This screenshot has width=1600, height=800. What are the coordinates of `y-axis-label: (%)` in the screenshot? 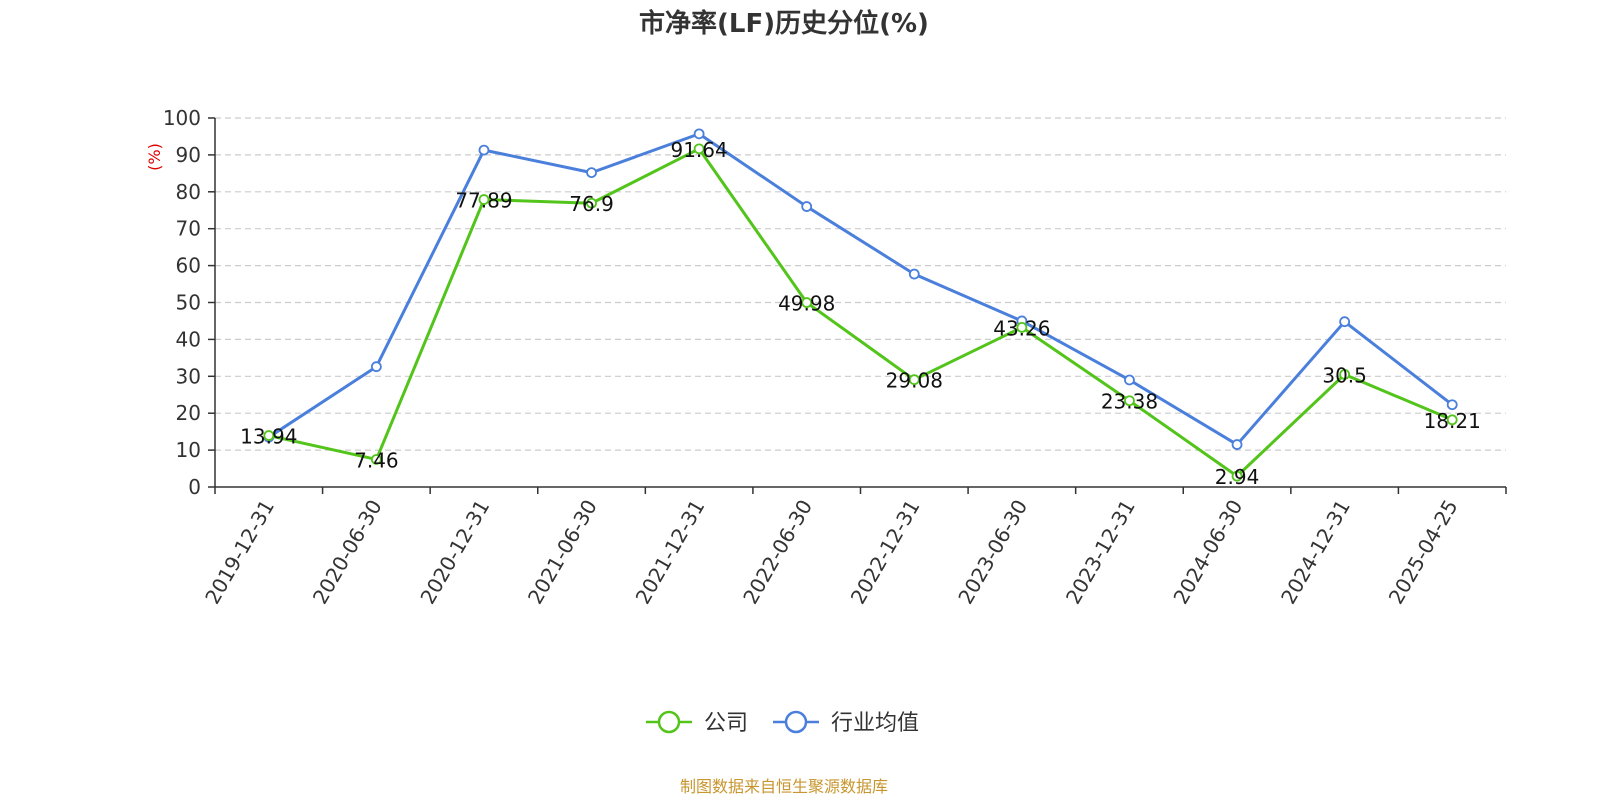 It's located at (154, 157).